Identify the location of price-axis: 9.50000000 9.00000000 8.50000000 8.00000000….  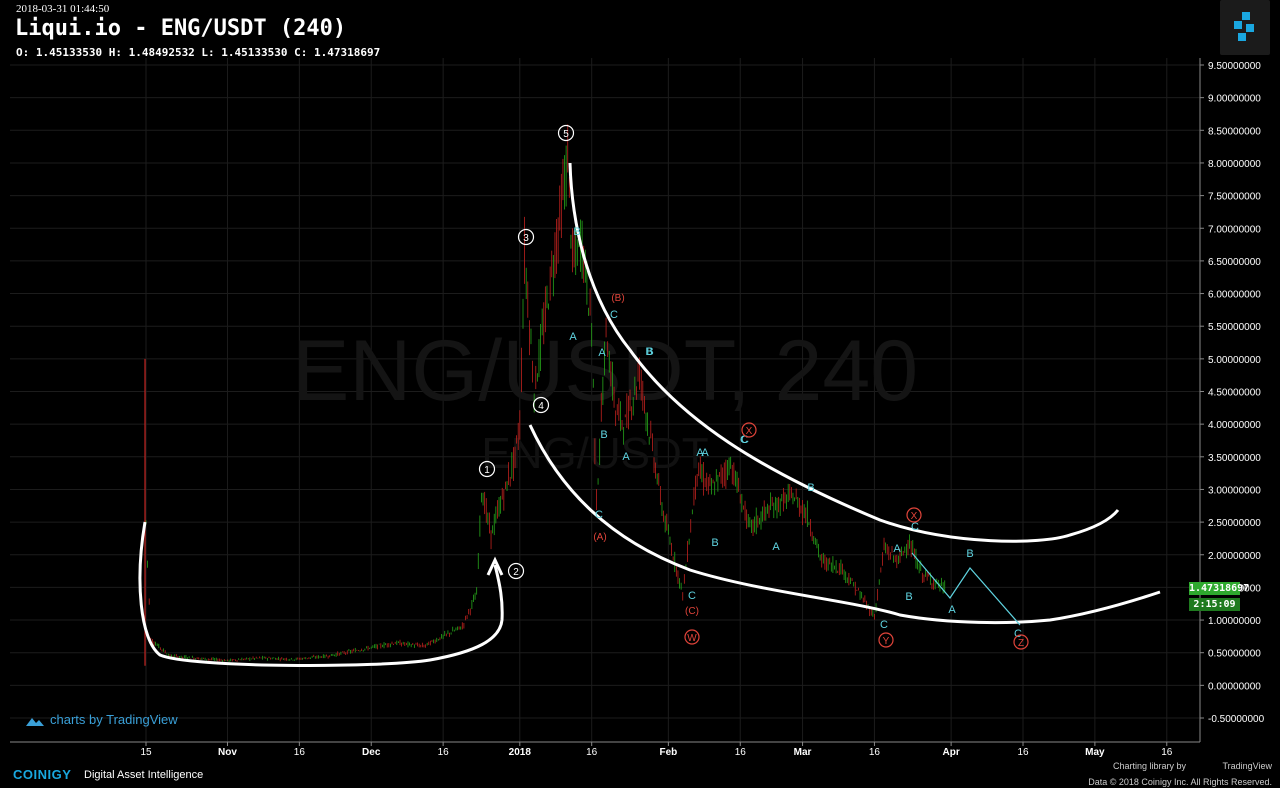
(1232, 400).